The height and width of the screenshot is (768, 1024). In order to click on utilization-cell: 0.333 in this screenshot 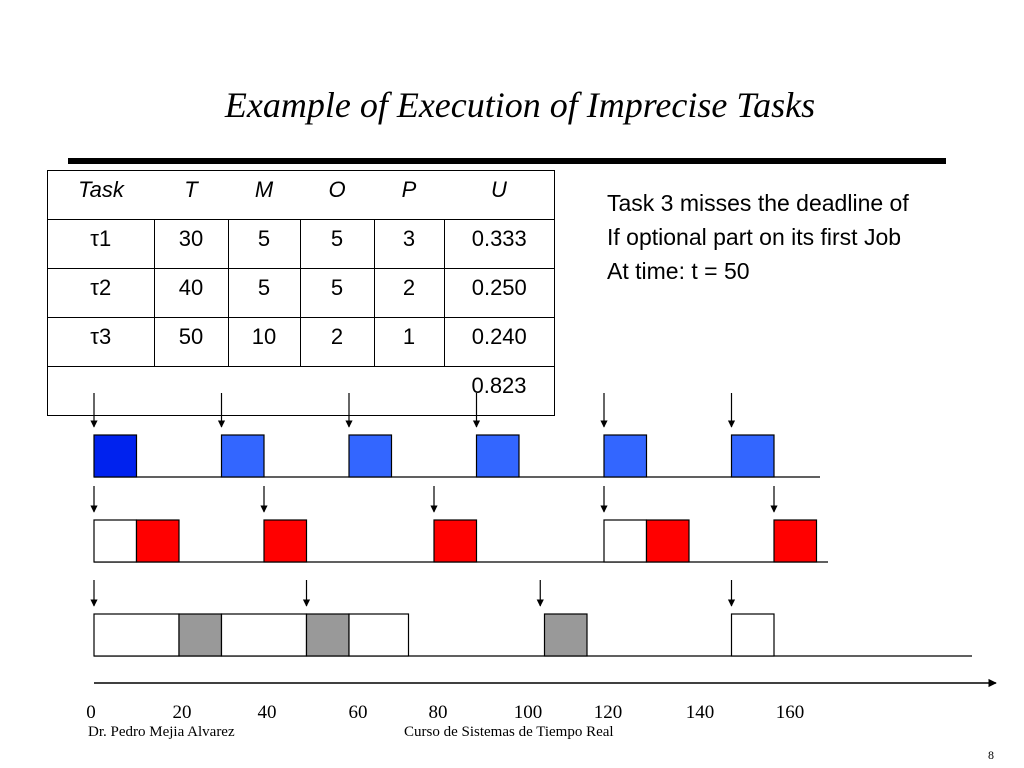, I will do `click(499, 244)`.